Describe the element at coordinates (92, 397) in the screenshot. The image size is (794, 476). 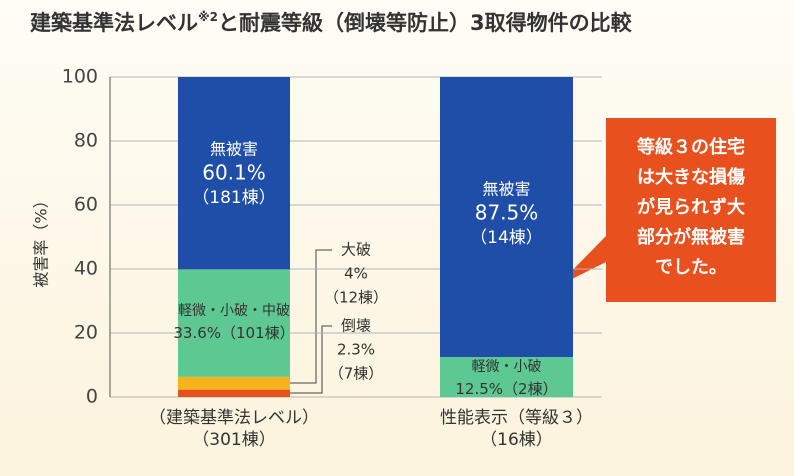
I see `y-tick-label: 0` at that location.